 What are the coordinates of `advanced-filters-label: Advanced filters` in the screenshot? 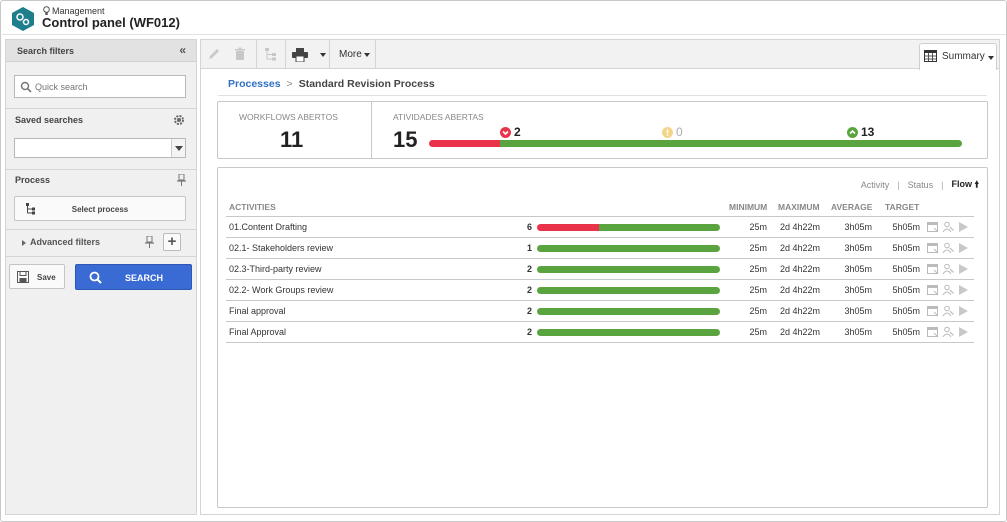 It's located at (65, 242).